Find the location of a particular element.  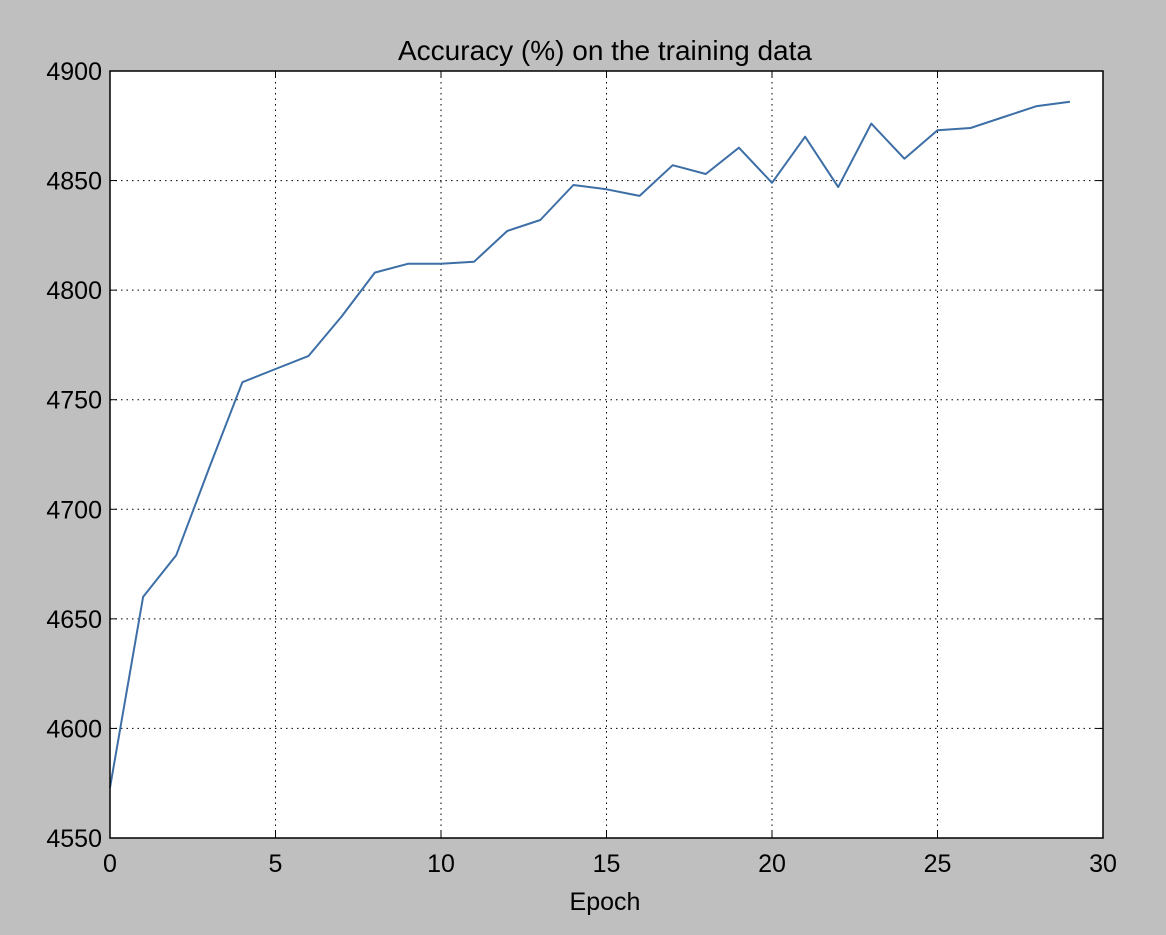

x-tick-label: 25 is located at coordinates (938, 864).